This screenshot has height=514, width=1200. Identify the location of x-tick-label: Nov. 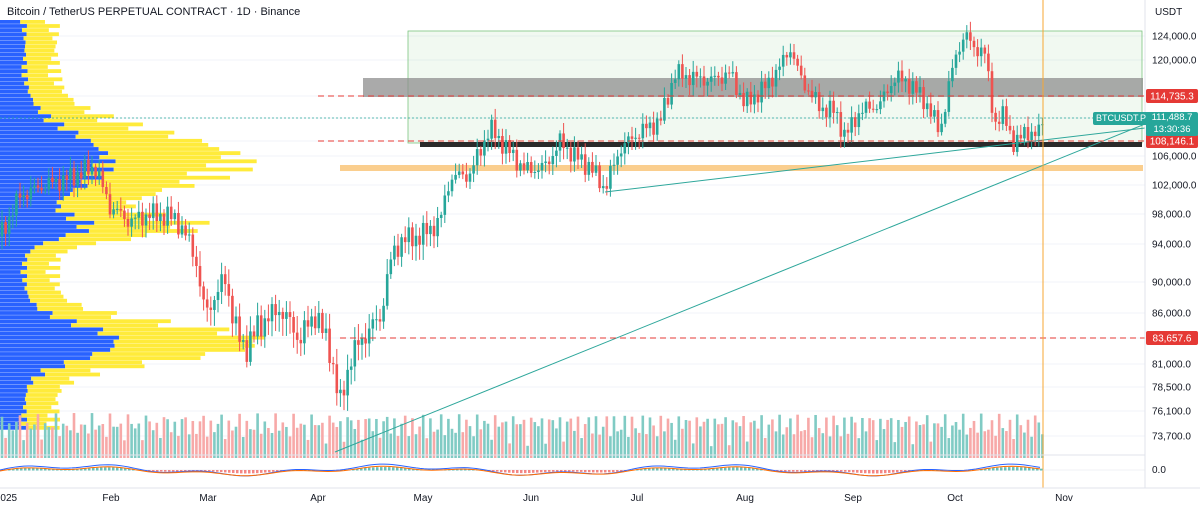
(1064, 498).